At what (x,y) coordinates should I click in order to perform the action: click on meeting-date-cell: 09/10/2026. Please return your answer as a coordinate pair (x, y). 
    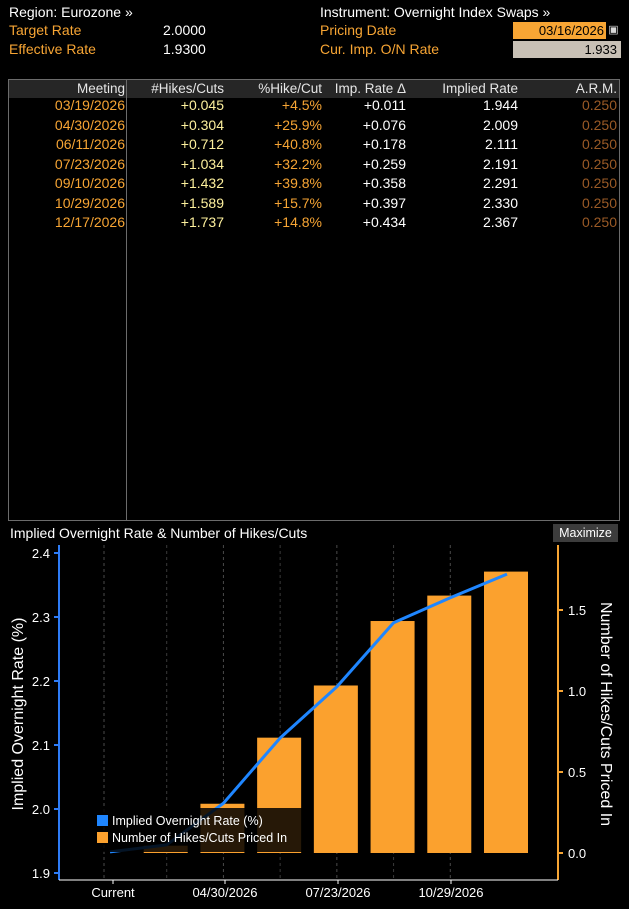
    Looking at the image, I should click on (89, 183).